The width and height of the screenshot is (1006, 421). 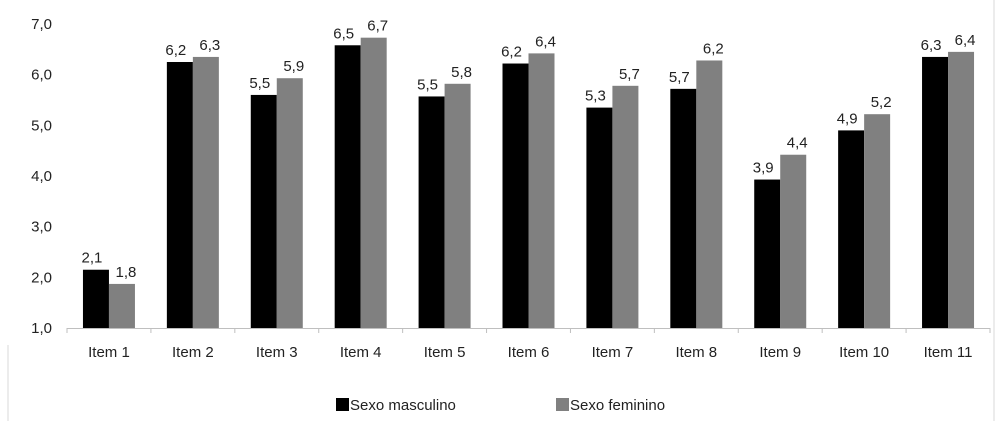 What do you see at coordinates (293, 66) in the screenshot?
I see `data-label: 5,9` at bounding box center [293, 66].